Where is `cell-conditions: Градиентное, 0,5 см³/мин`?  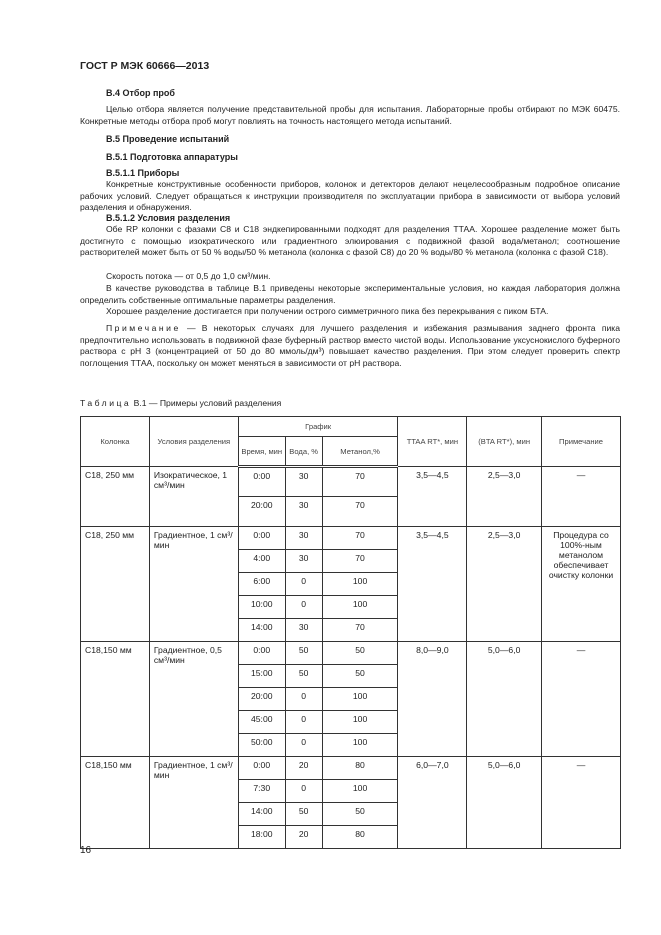 cell-conditions: Градиентное, 0,5 см³/мин is located at coordinates (193, 699).